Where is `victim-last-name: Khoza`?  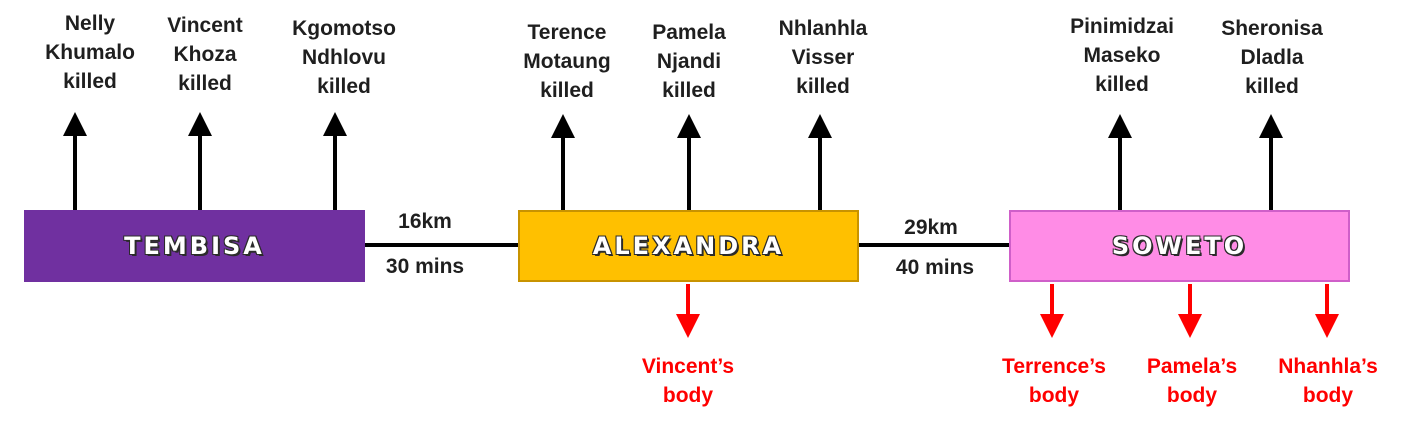
victim-last-name: Khoza is located at coordinates (205, 54).